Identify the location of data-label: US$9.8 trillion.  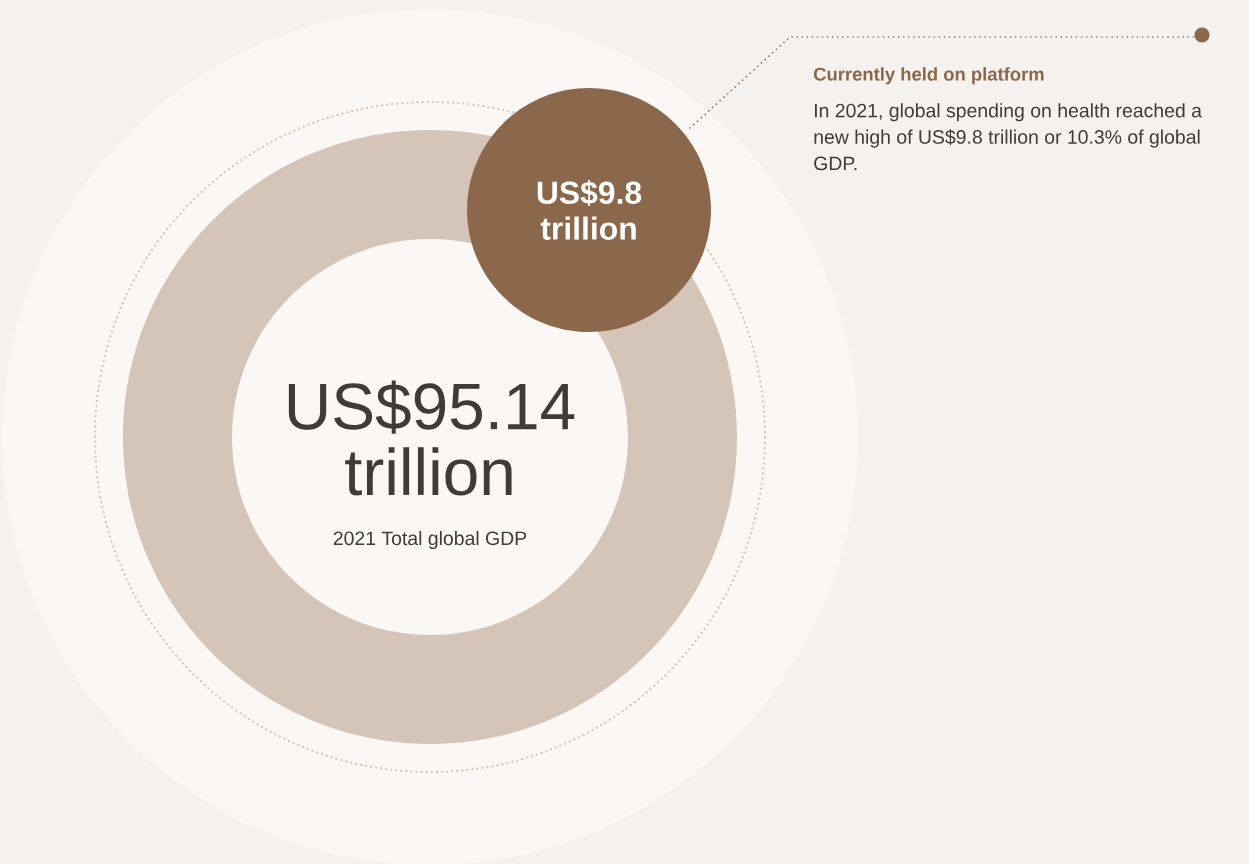
(589, 210).